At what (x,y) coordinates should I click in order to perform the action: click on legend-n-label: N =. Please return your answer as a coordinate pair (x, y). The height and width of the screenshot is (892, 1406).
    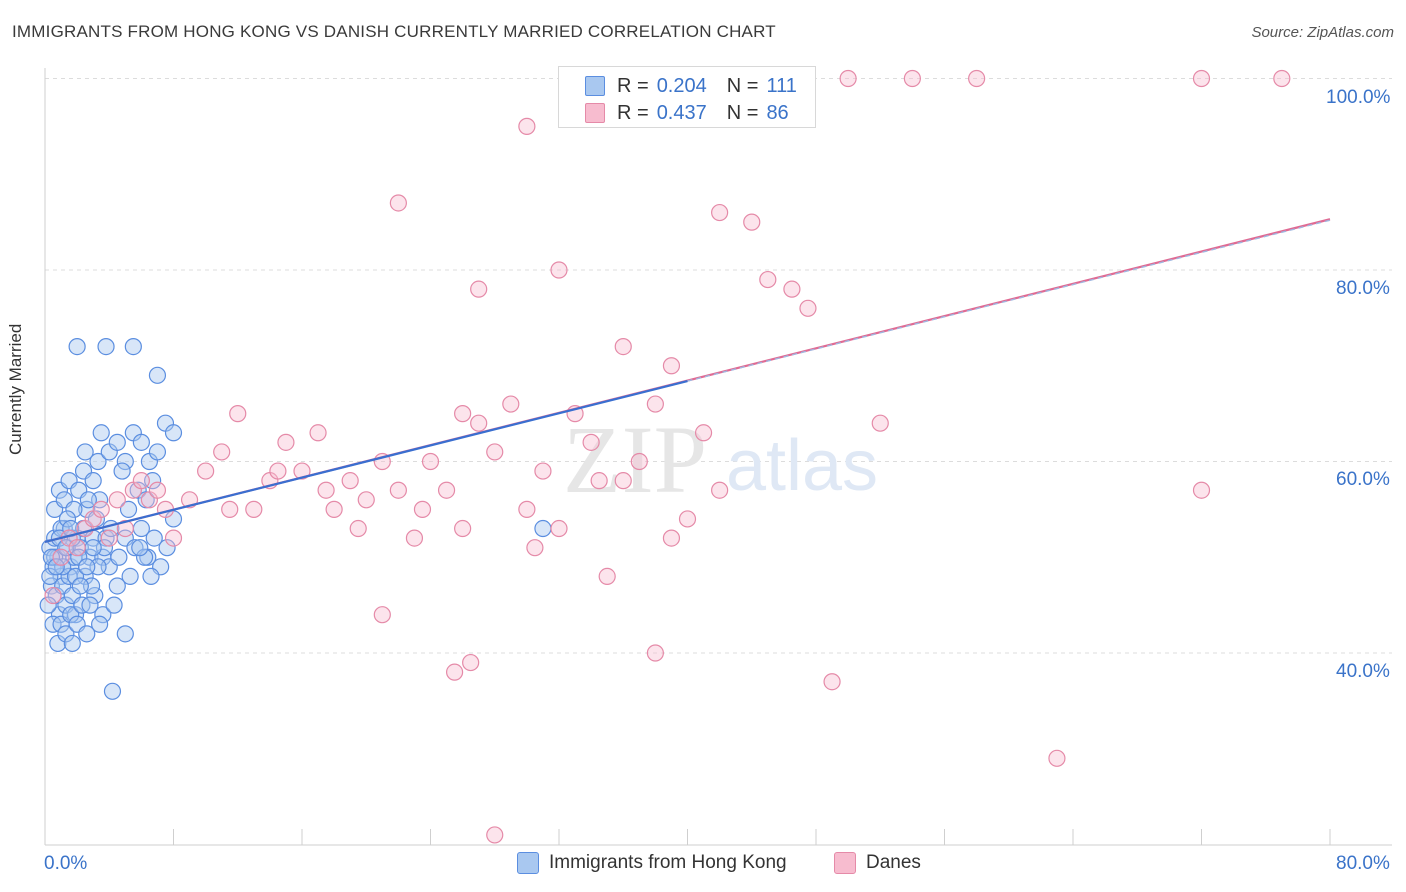
    Looking at the image, I should click on (742, 112).